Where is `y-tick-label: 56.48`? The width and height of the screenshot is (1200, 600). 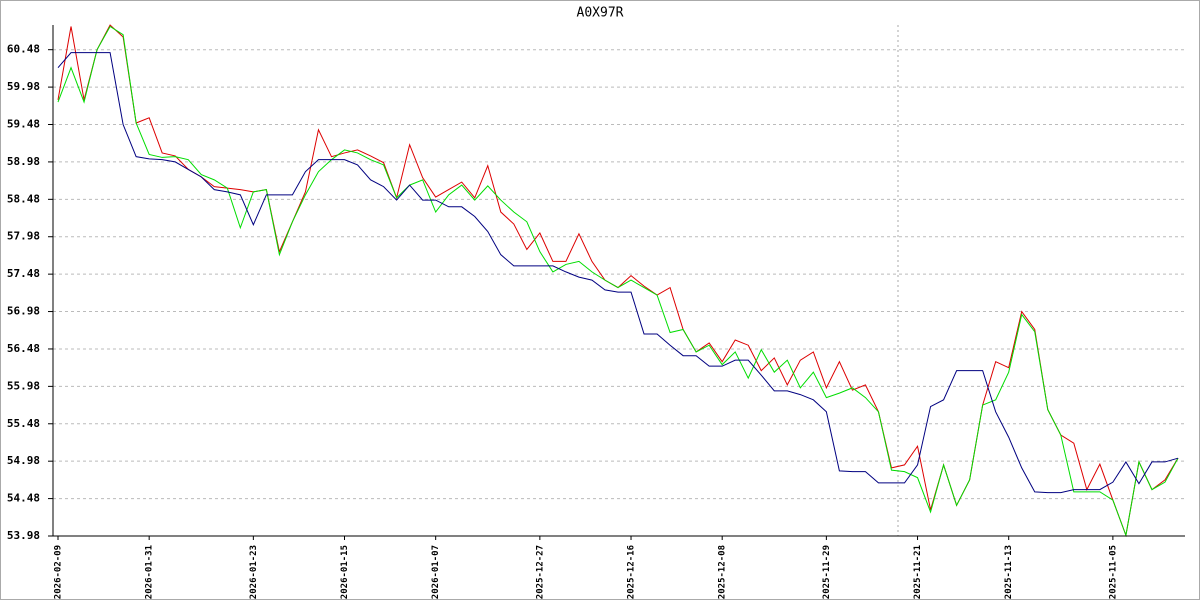 y-tick-label: 56.48 is located at coordinates (23, 348).